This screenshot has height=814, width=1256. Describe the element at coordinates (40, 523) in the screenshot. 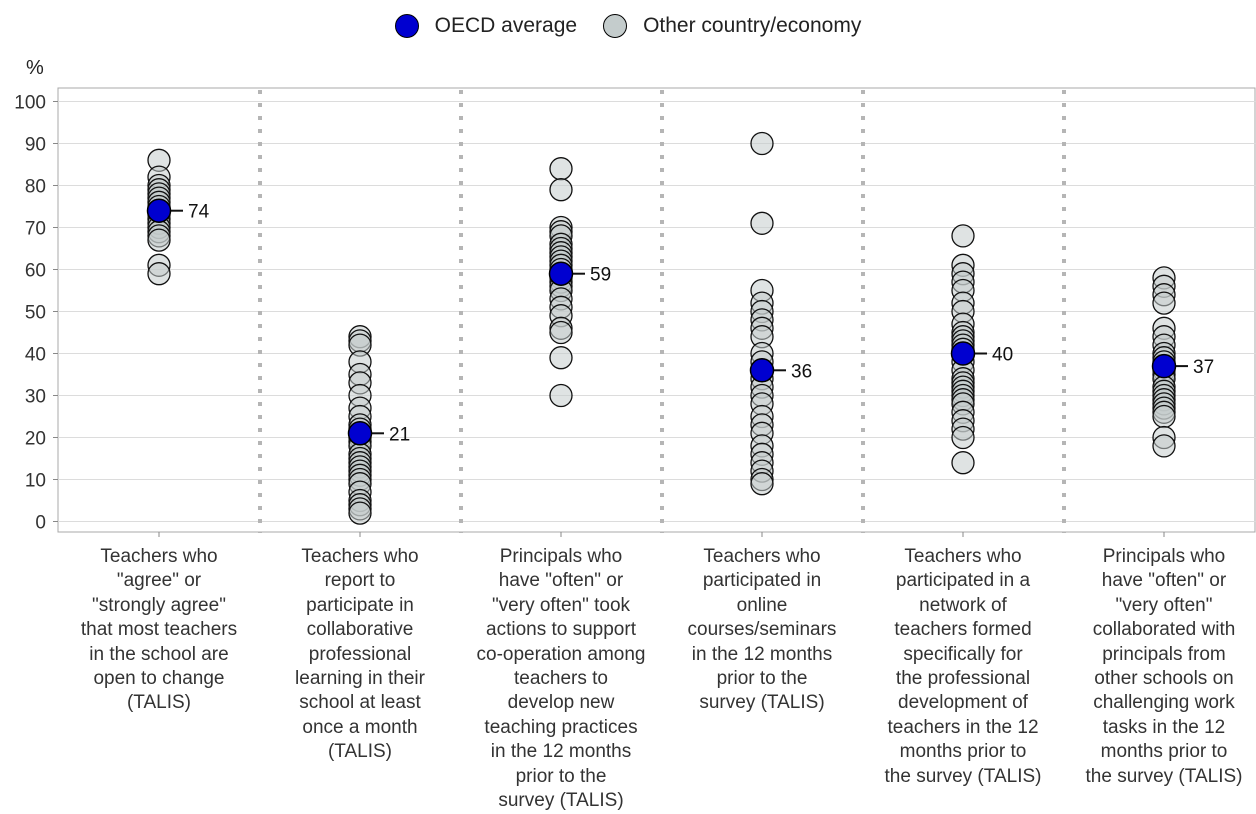

I see `y-tick-label-0: 0` at that location.